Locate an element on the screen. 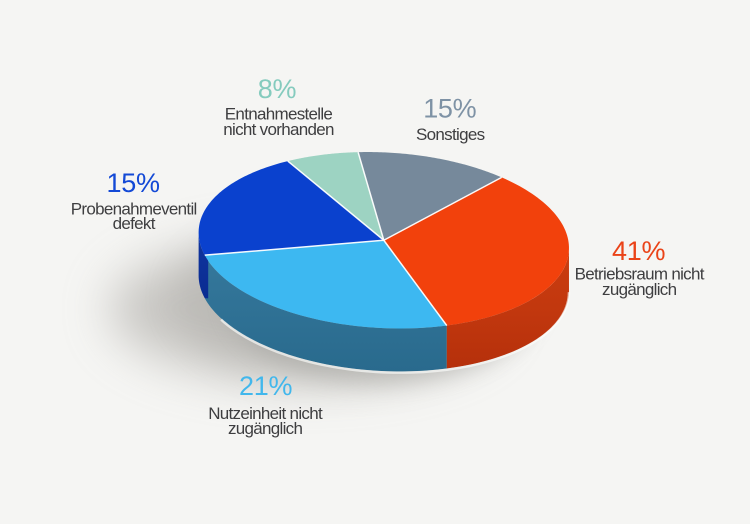 The width and height of the screenshot is (750, 524). svg-text: 41% is located at coordinates (638, 251).